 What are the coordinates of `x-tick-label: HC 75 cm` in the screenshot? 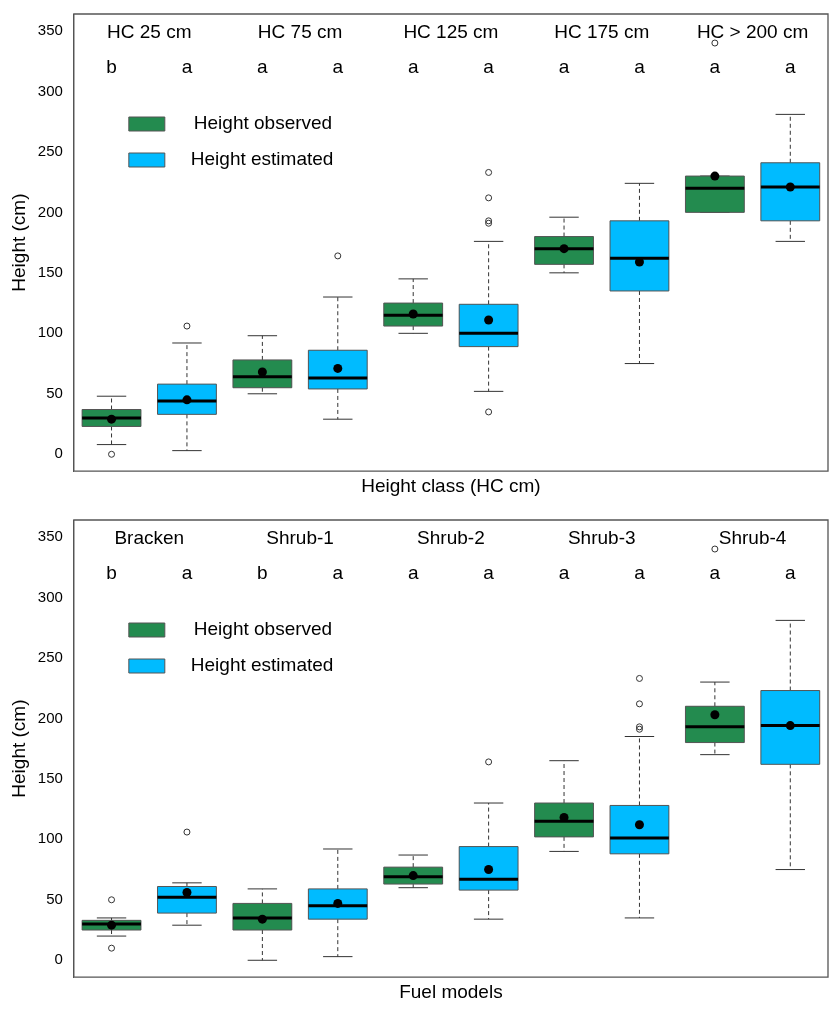 It's located at (300, 32).